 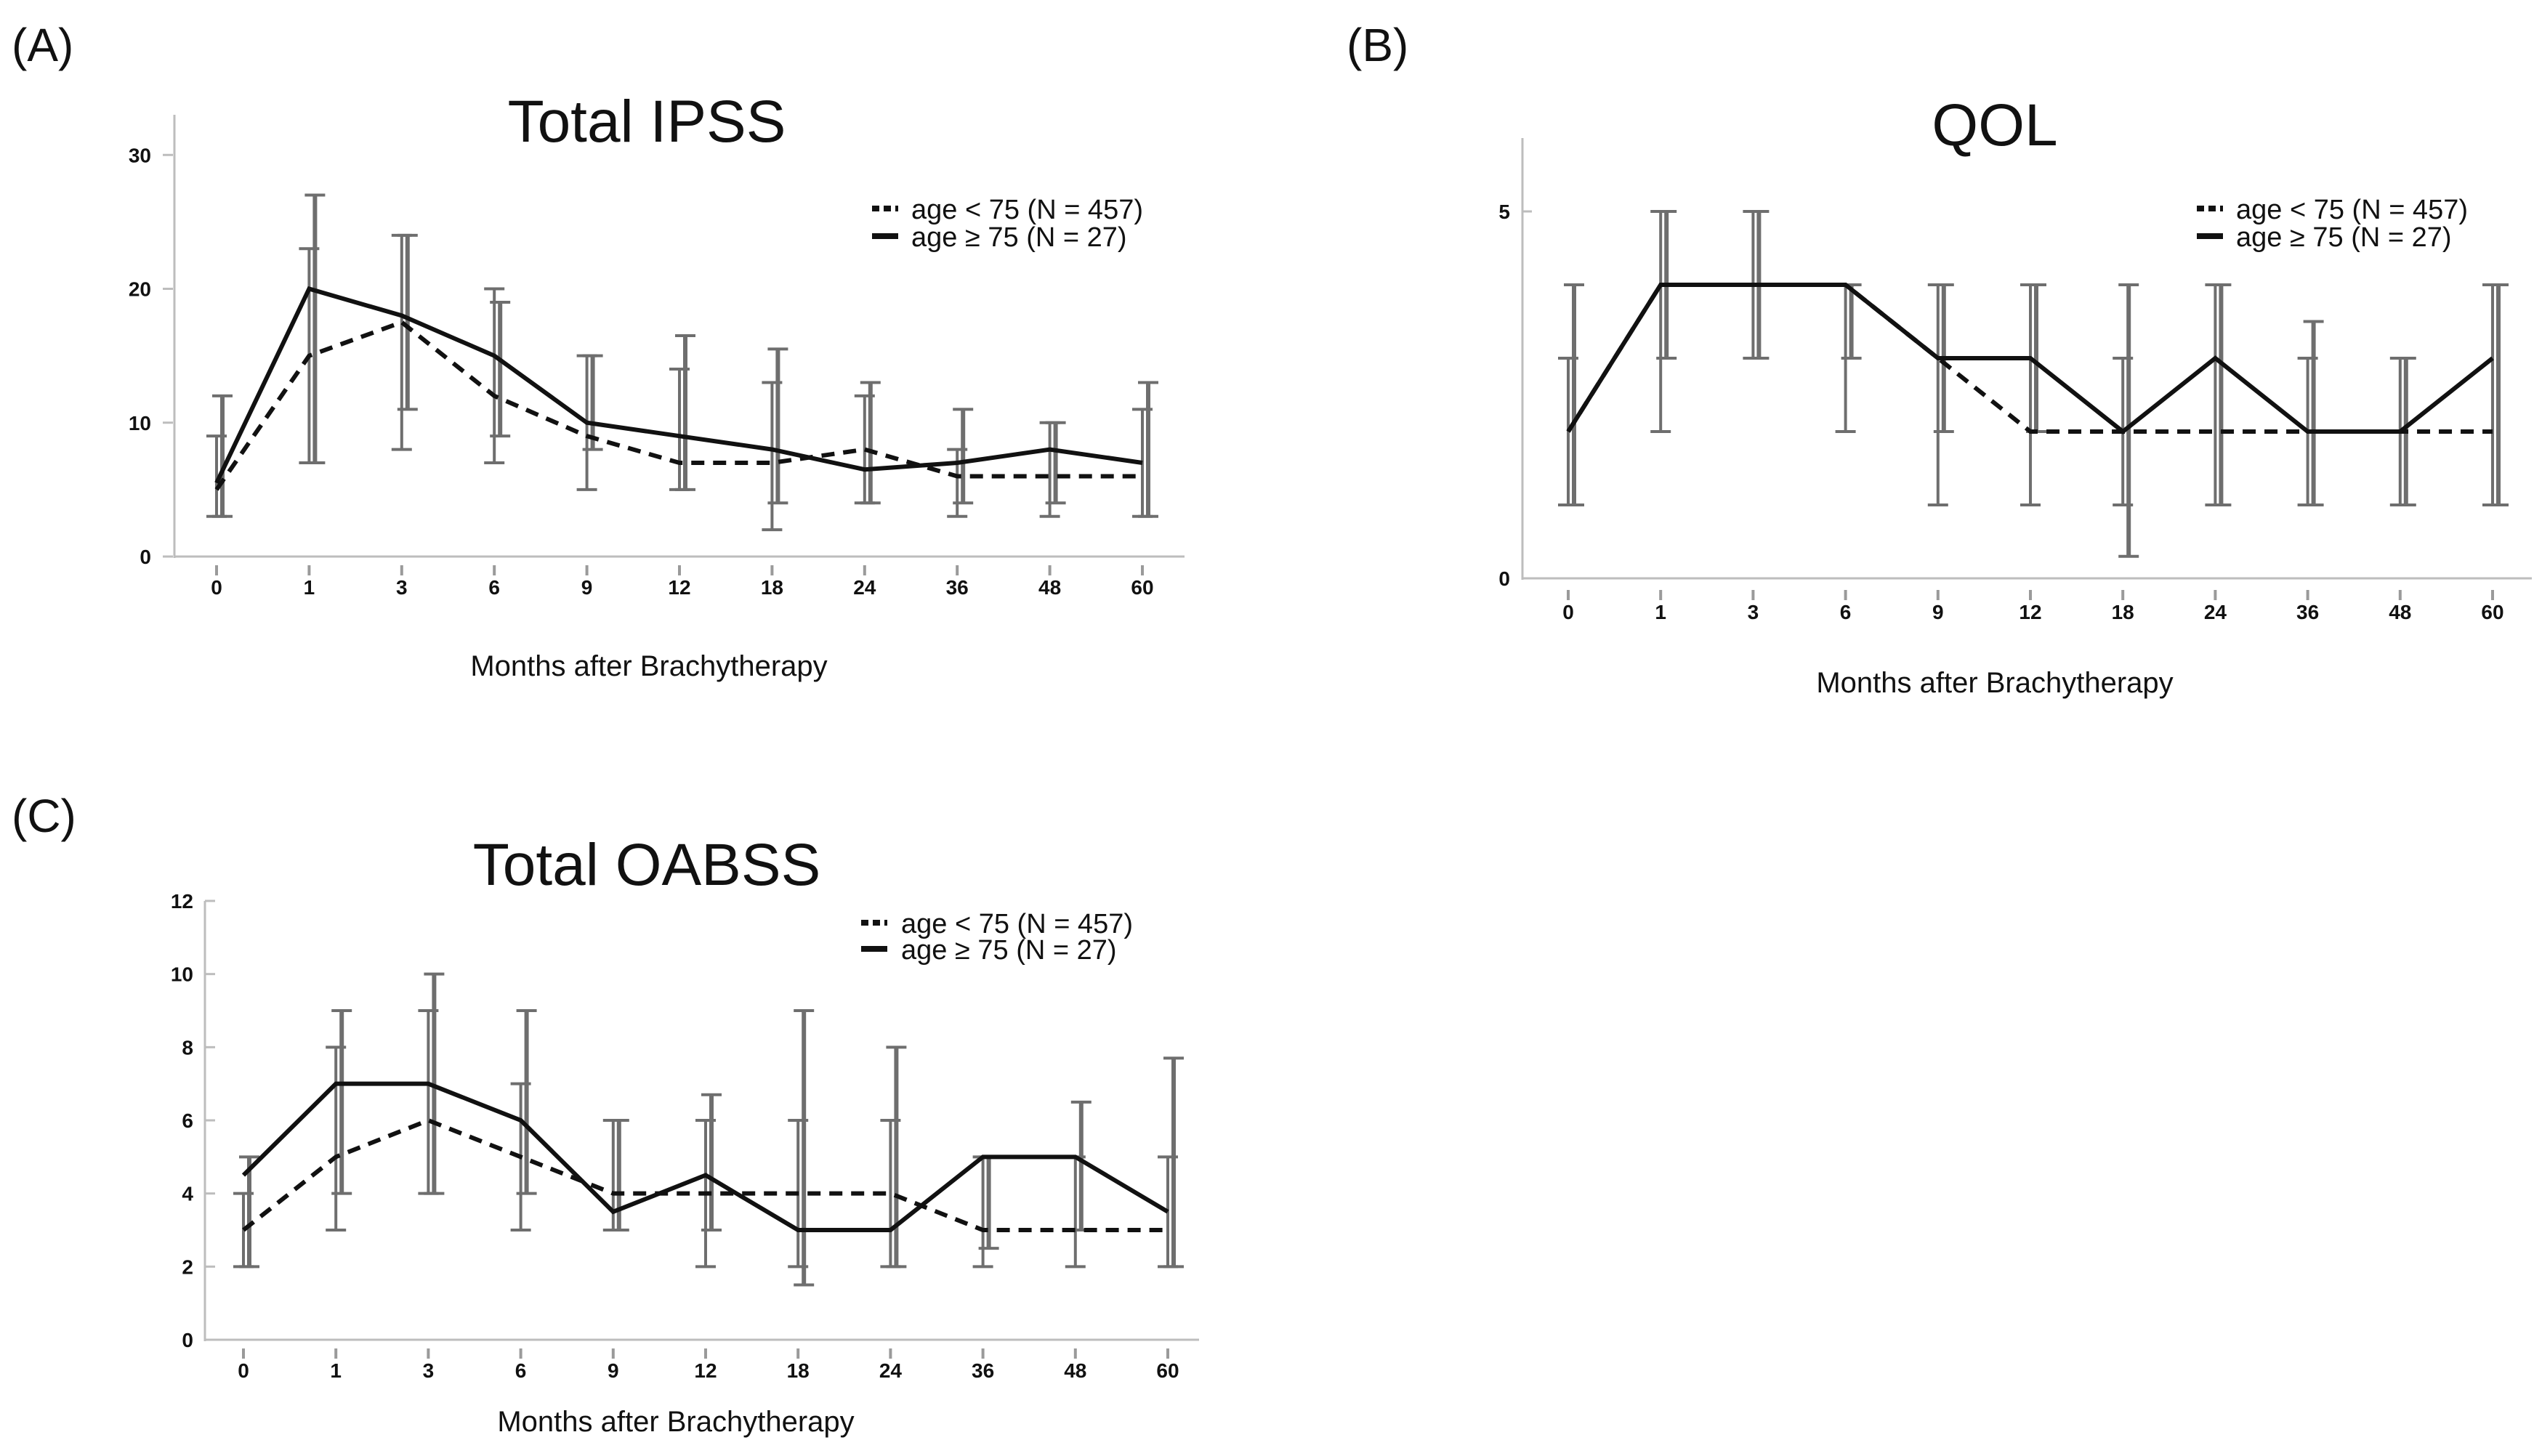 I want to click on chart-title: Total IPSS, so click(x=647, y=122).